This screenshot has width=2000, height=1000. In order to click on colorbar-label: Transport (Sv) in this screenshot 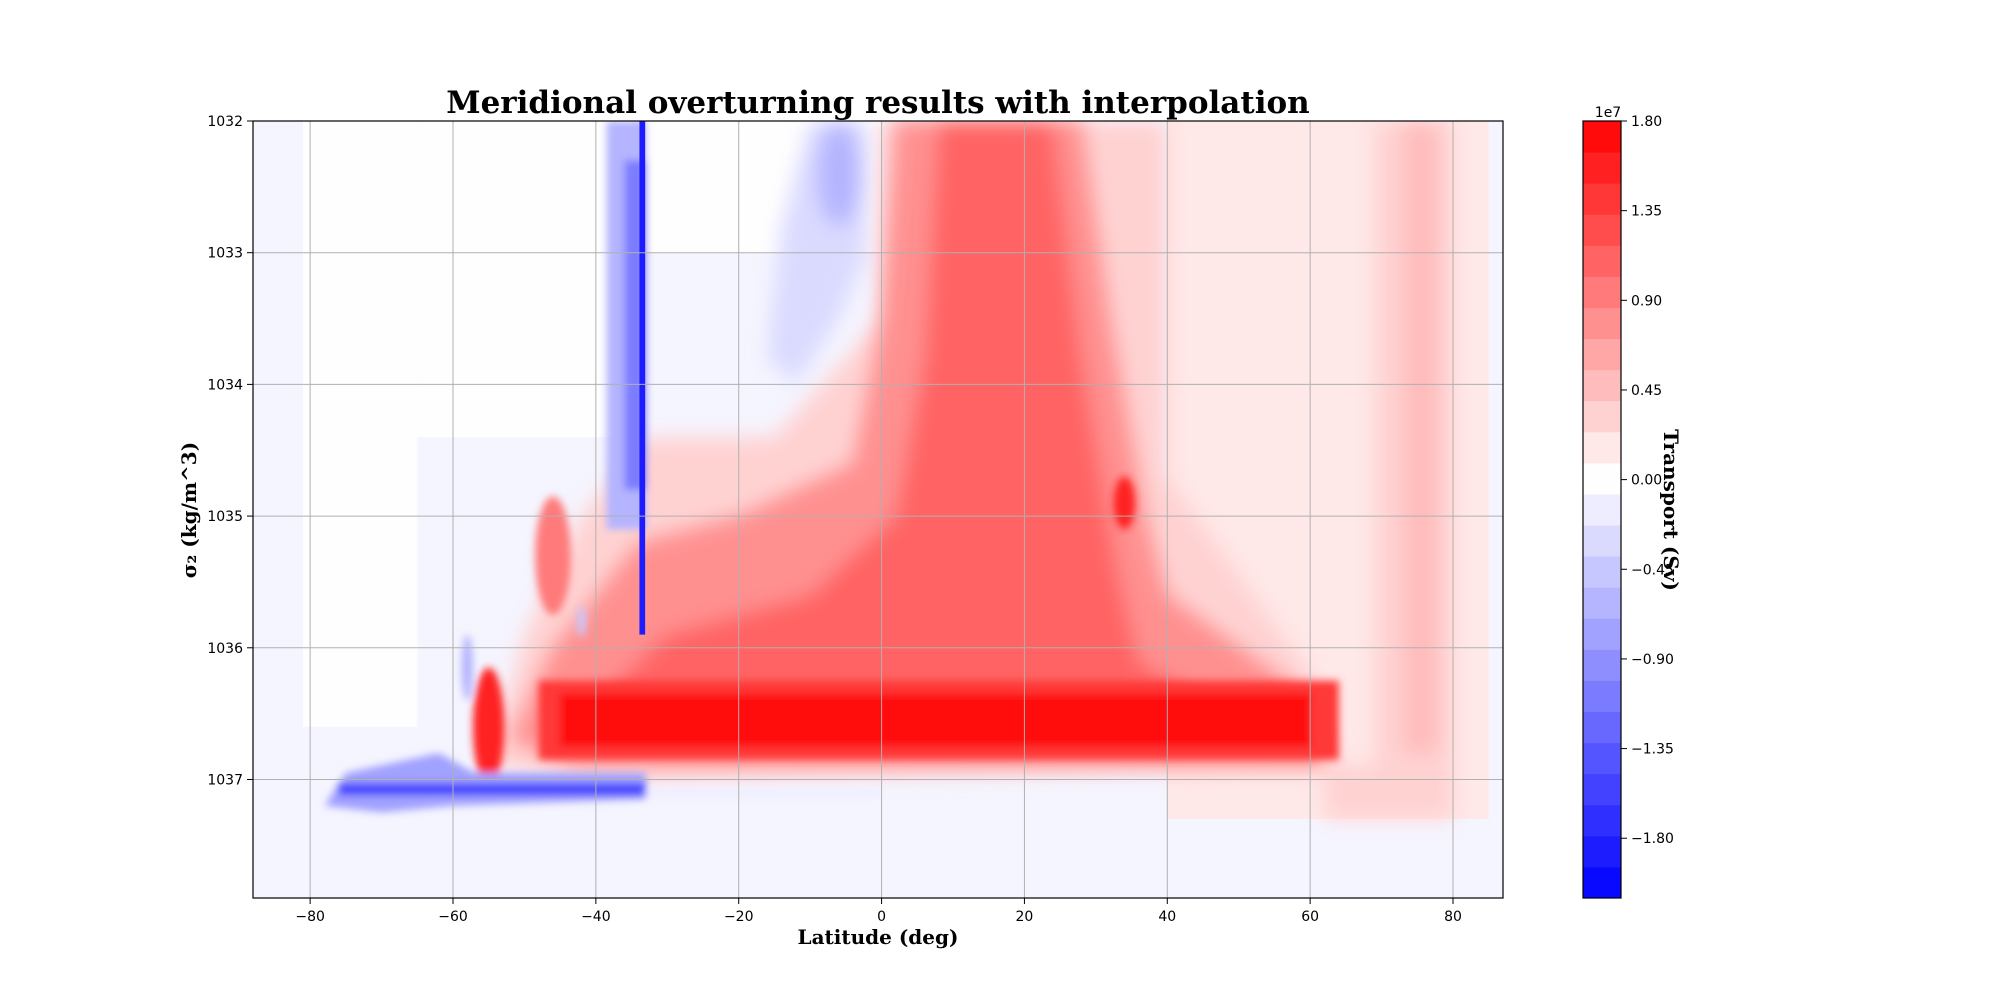, I will do `click(1671, 510)`.